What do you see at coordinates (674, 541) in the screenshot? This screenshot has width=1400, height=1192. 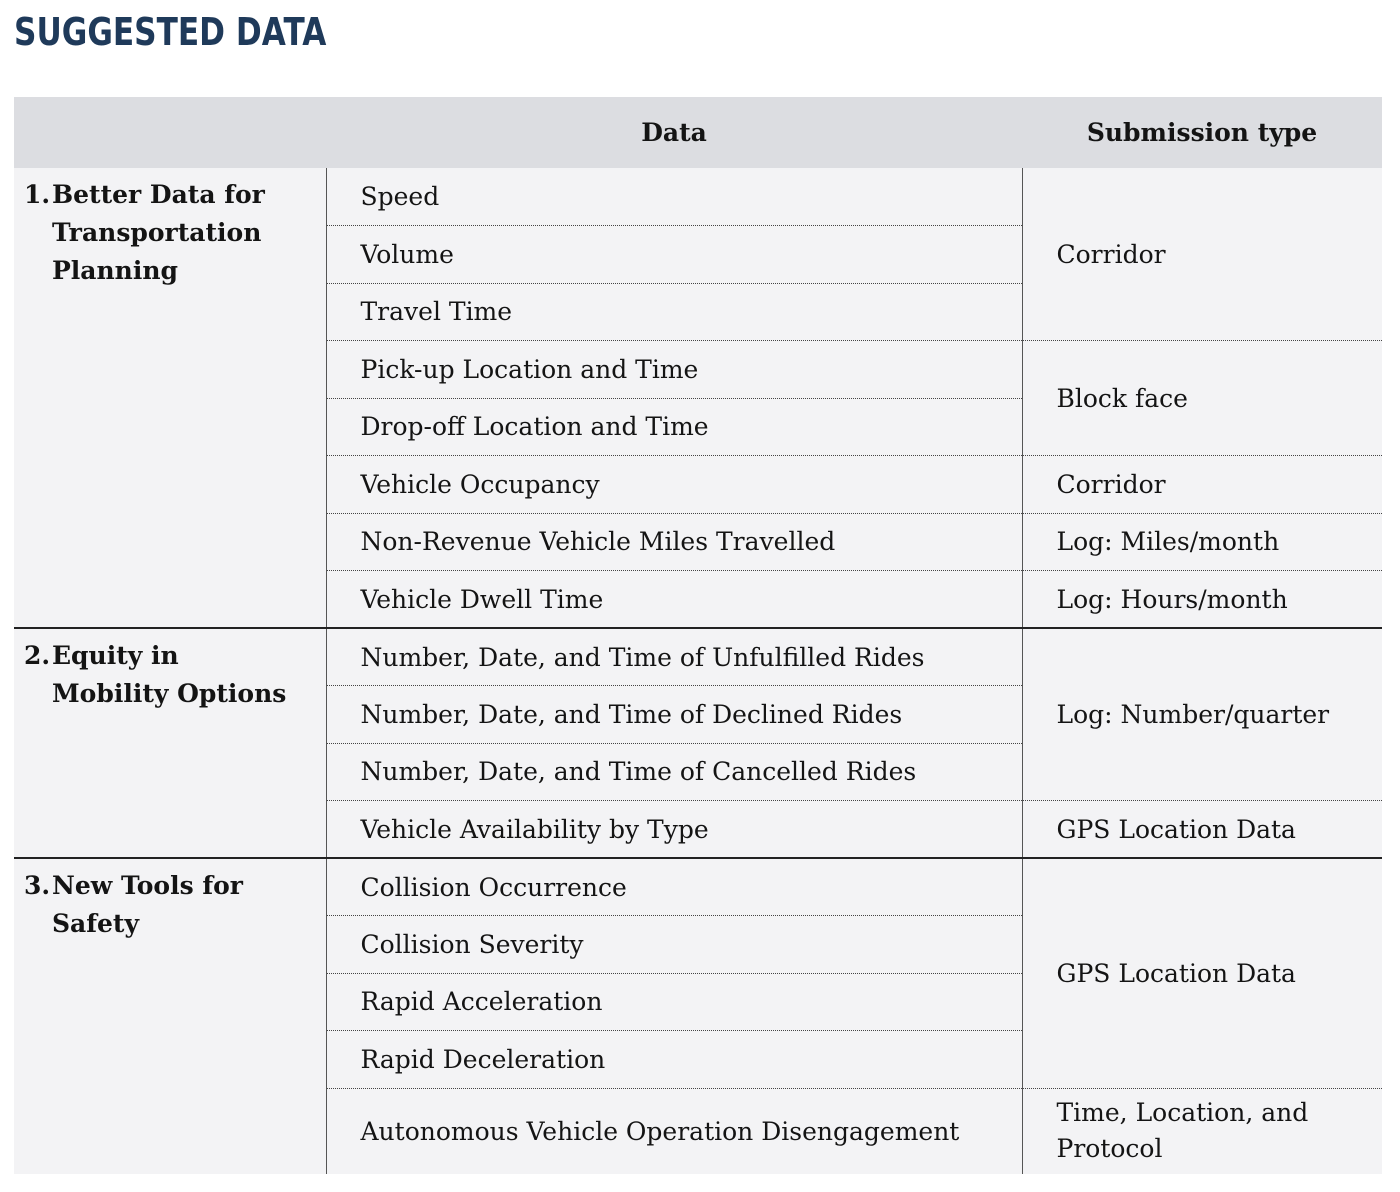 I see `data-cell: Non-Revenue Vehicle Miles Travelled` at bounding box center [674, 541].